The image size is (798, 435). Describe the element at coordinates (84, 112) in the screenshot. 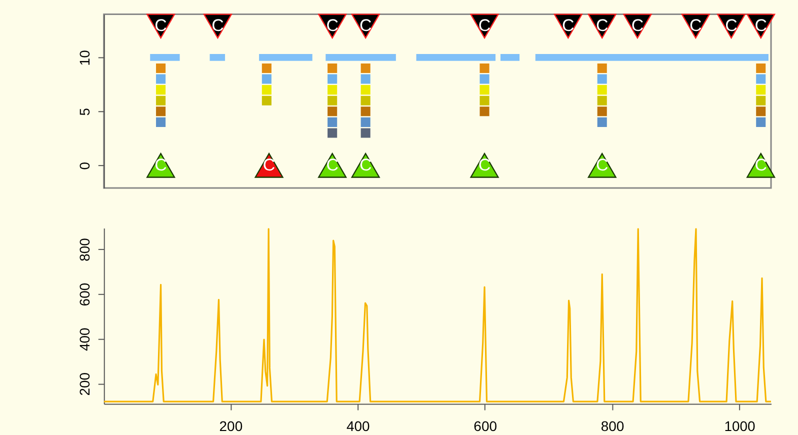

I see `y-tick-label: 5` at that location.